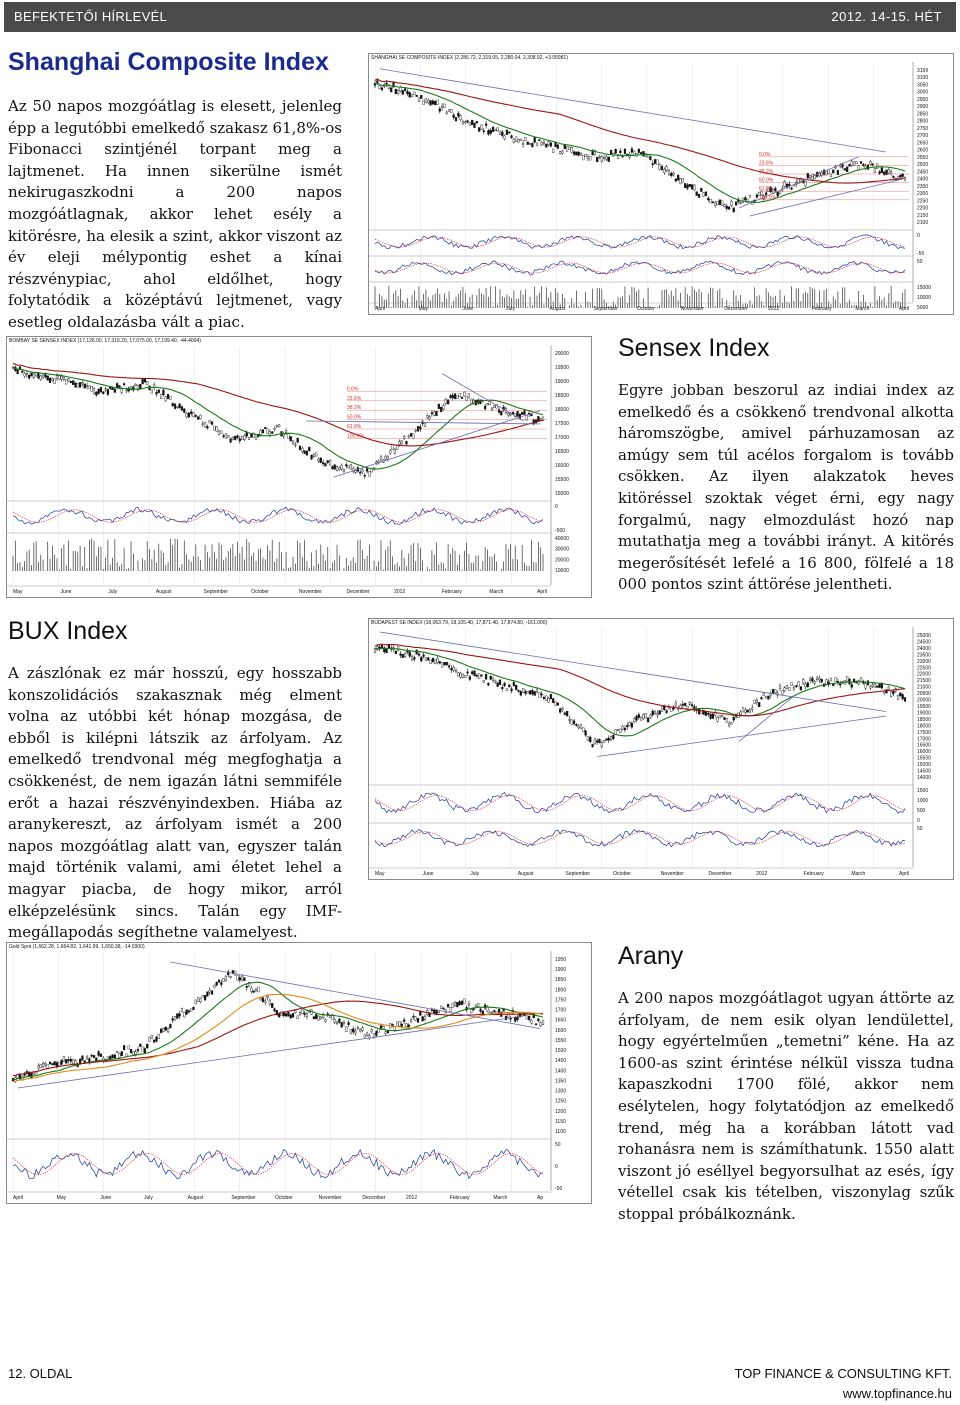  Describe the element at coordinates (924, 655) in the screenshot. I see `price-tick-label: 23500` at that location.